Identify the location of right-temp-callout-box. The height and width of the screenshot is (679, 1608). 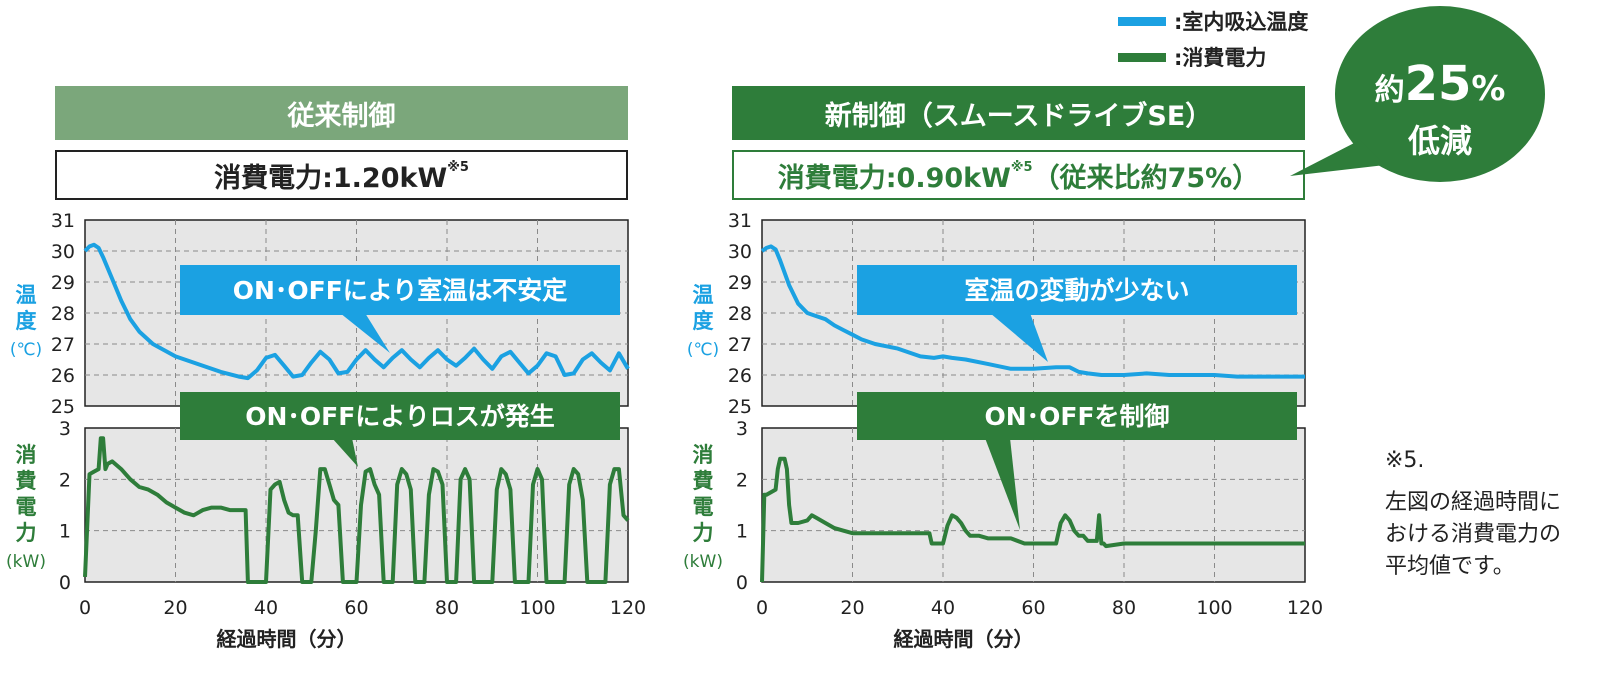
(1077, 290).